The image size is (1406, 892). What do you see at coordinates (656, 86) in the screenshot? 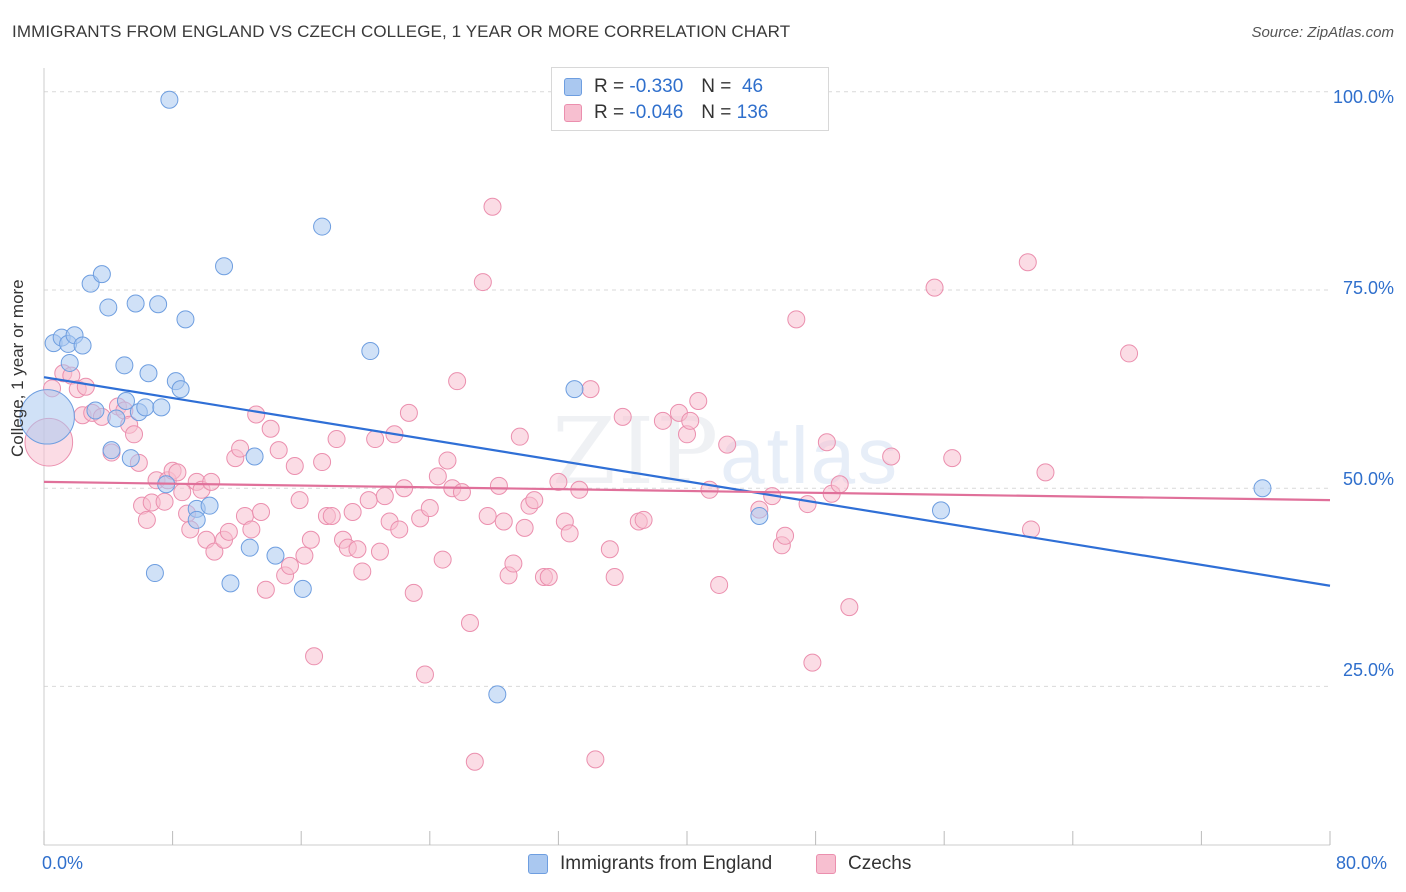
I see `r-value-england: -0.330` at bounding box center [656, 86].